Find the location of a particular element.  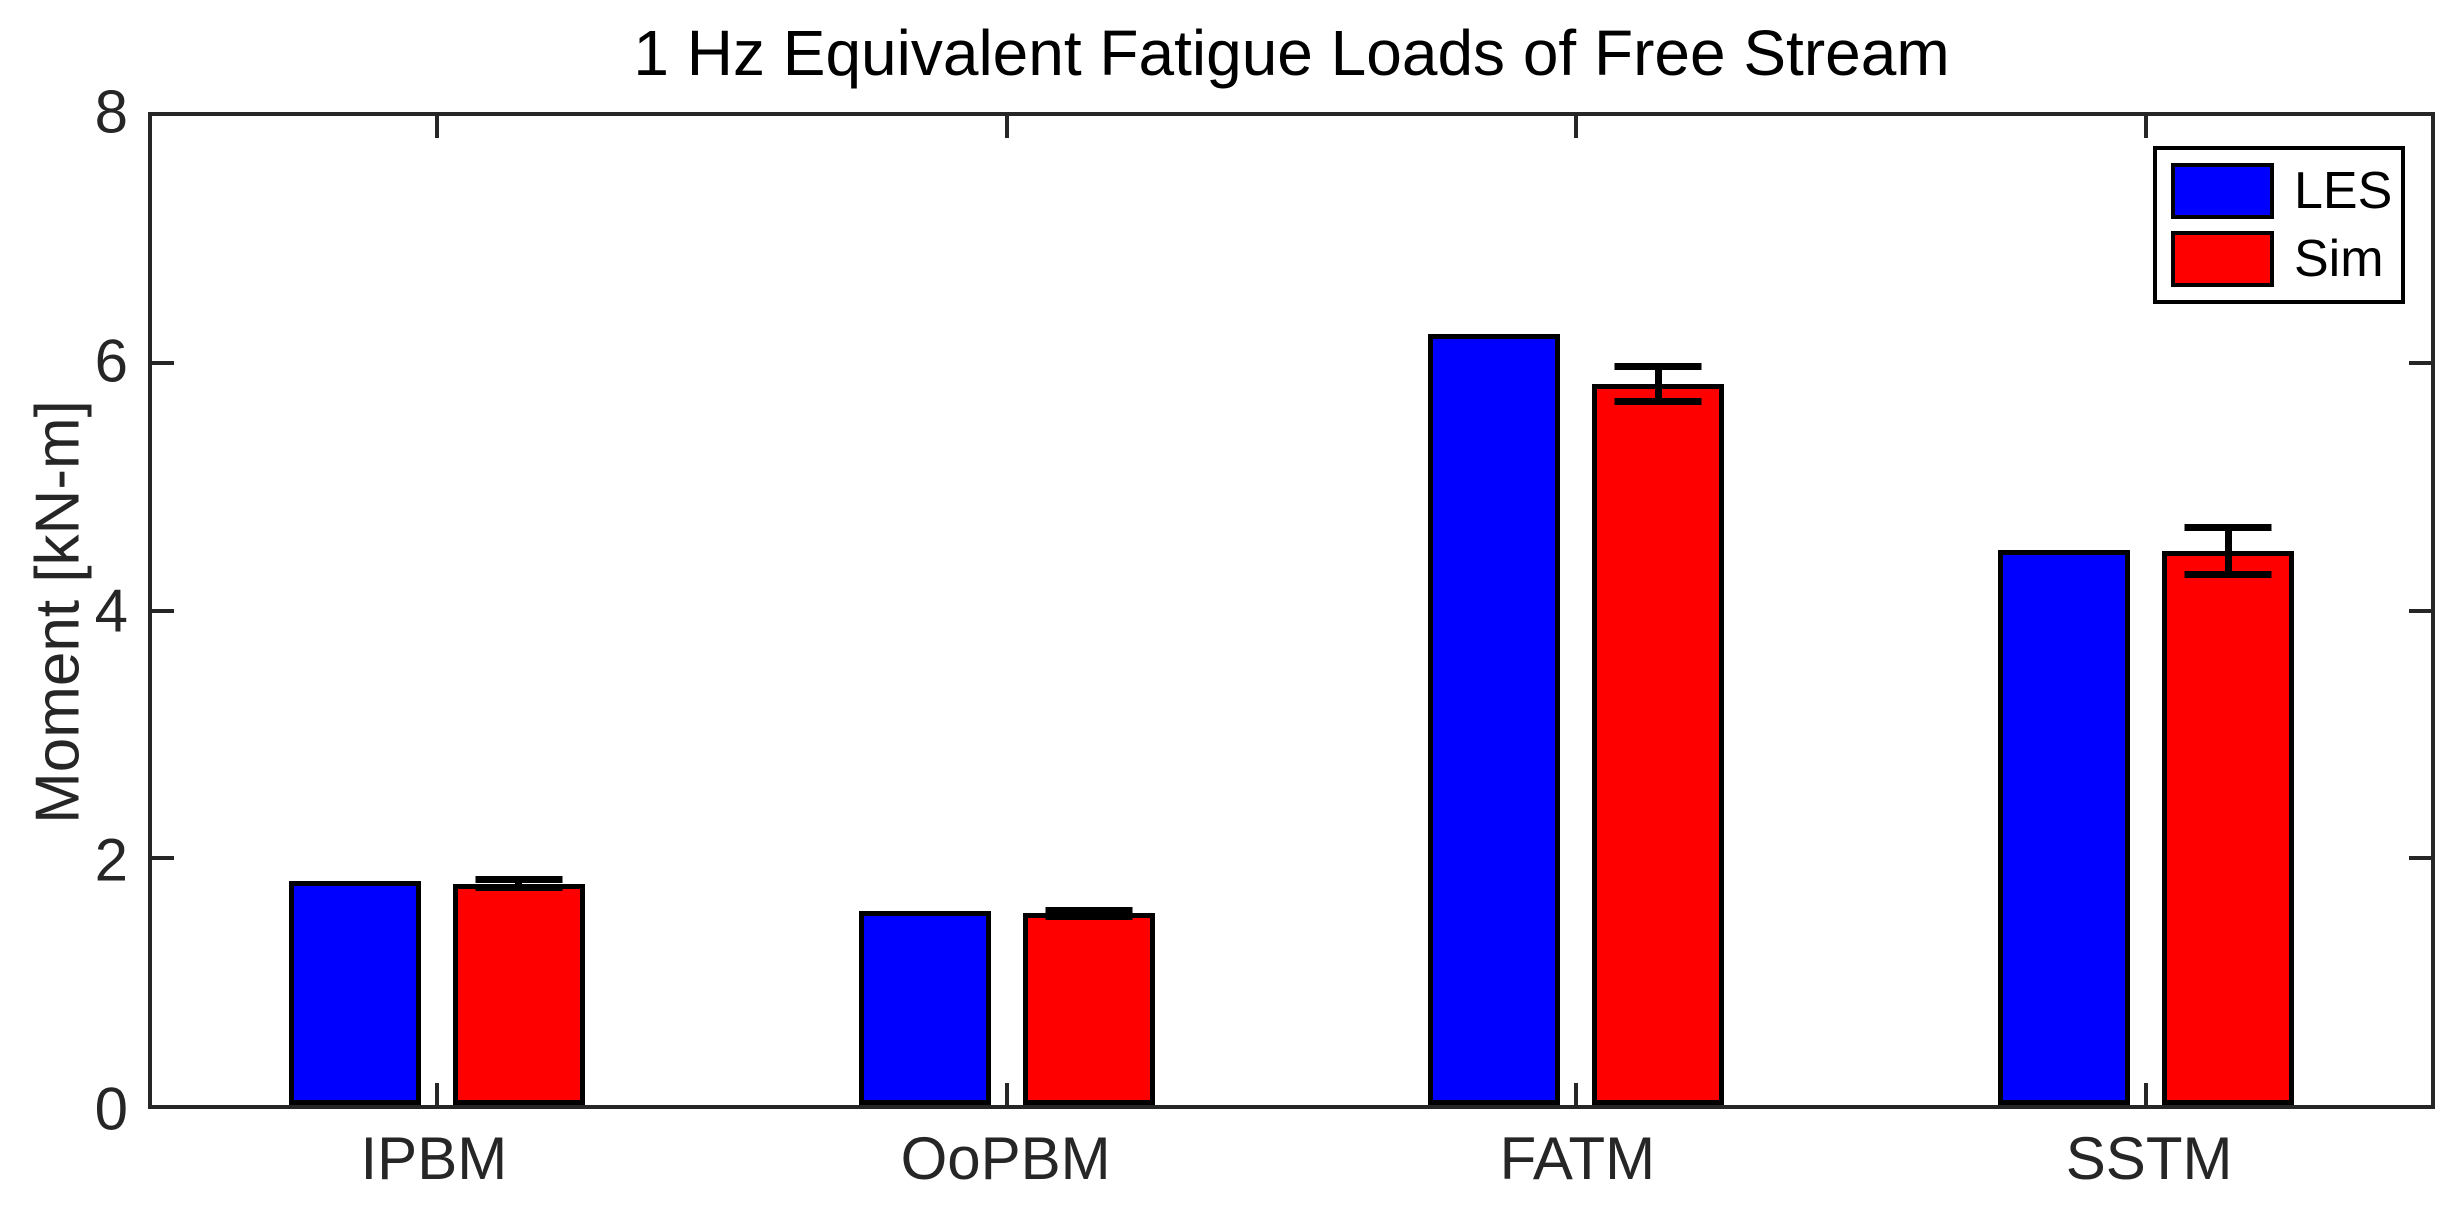

bar-sim-oopbm is located at coordinates (1088, 1009).